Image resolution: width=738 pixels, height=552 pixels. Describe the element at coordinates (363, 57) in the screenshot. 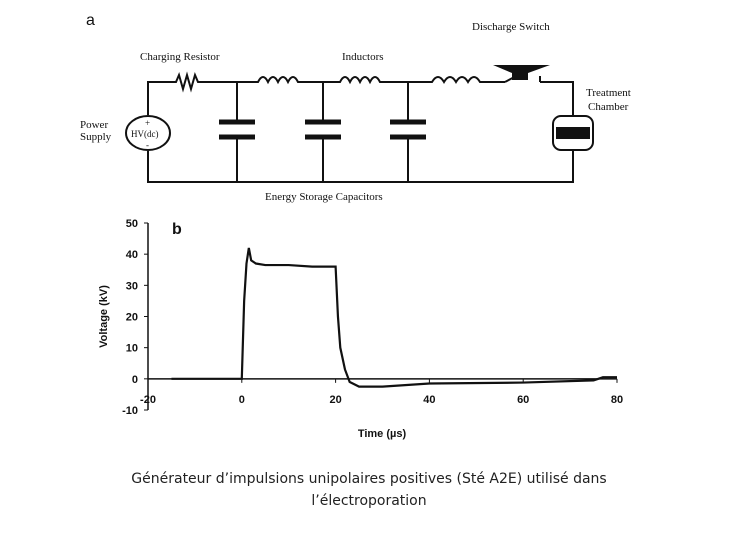

I see `label: Inductors` at that location.